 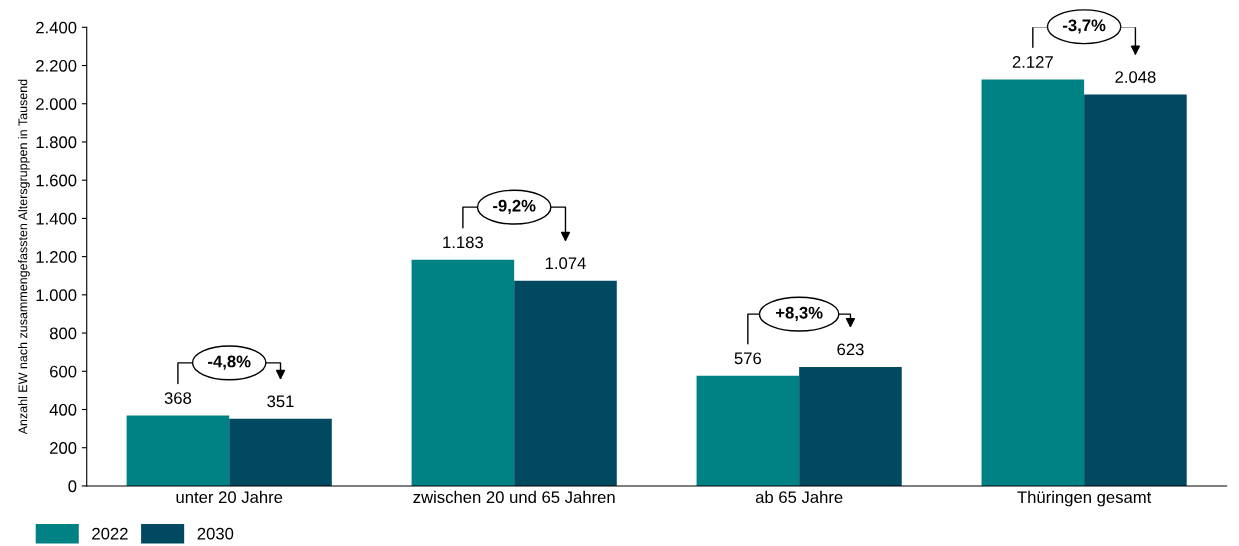 What do you see at coordinates (56, 180) in the screenshot?
I see `y-tick-label: 1.600` at bounding box center [56, 180].